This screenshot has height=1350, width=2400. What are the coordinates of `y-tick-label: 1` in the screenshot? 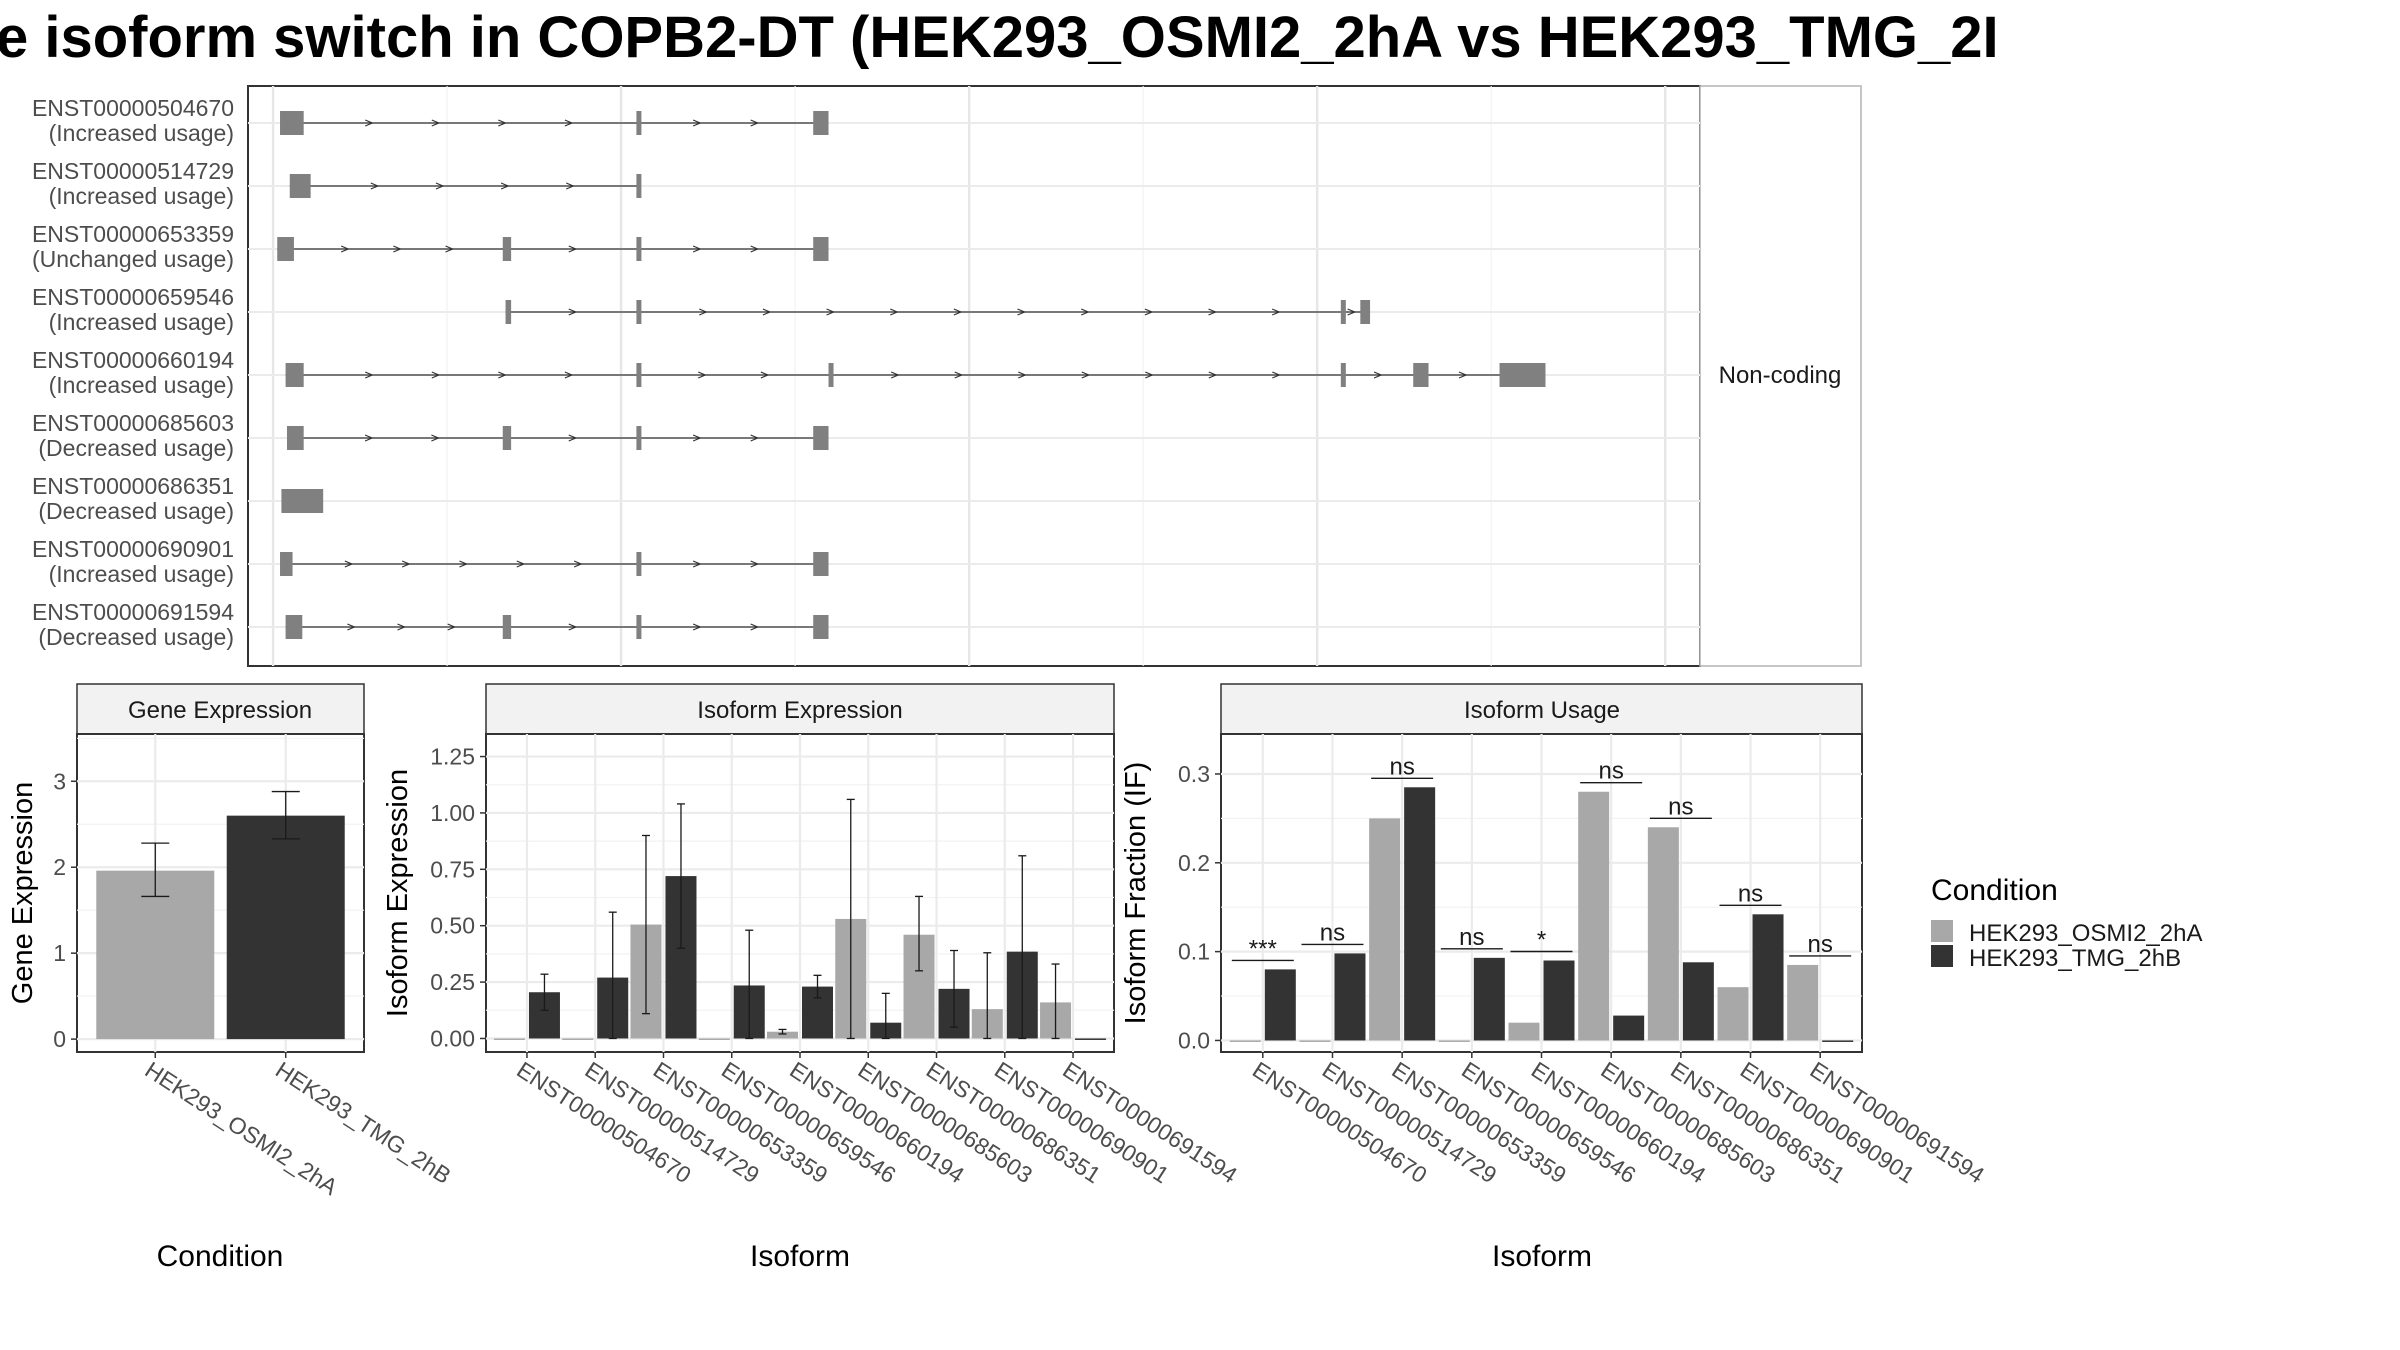 It's located at (59, 953).